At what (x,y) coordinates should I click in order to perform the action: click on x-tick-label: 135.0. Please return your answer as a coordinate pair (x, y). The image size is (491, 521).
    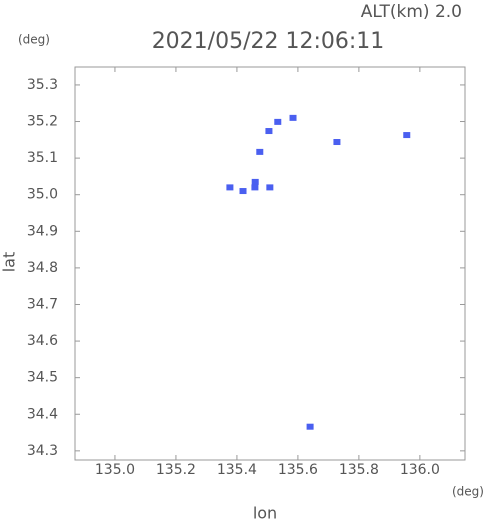
    Looking at the image, I should click on (115, 470).